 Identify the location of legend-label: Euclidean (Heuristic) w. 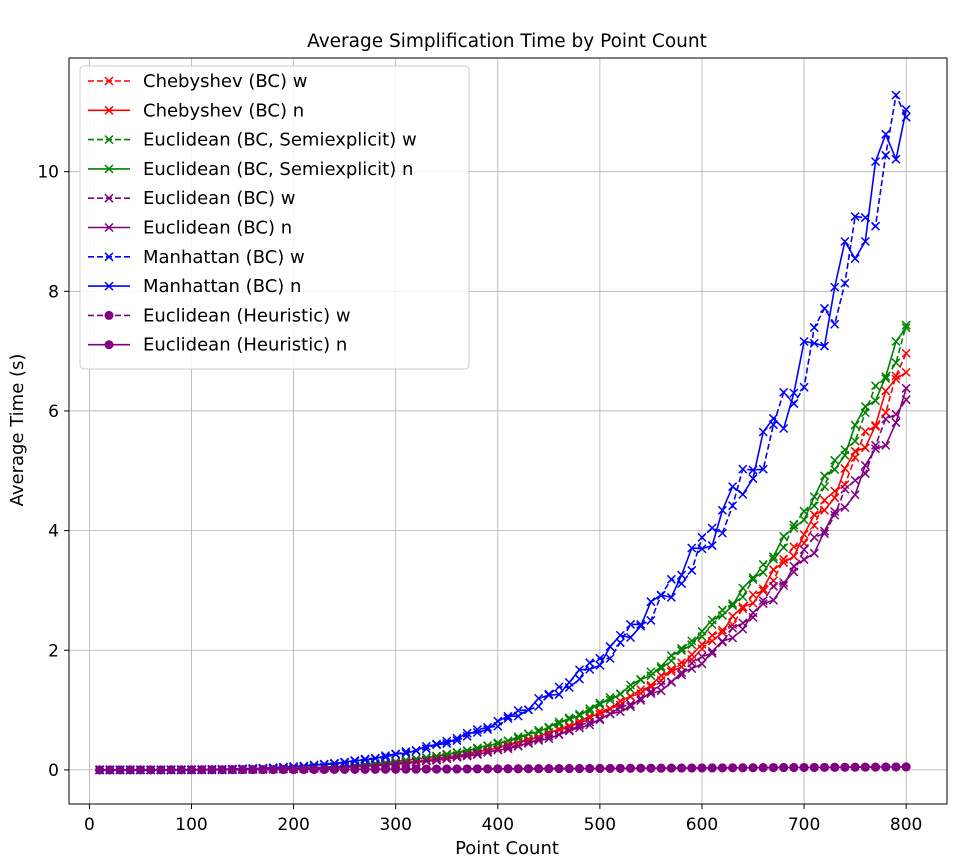
(247, 315).